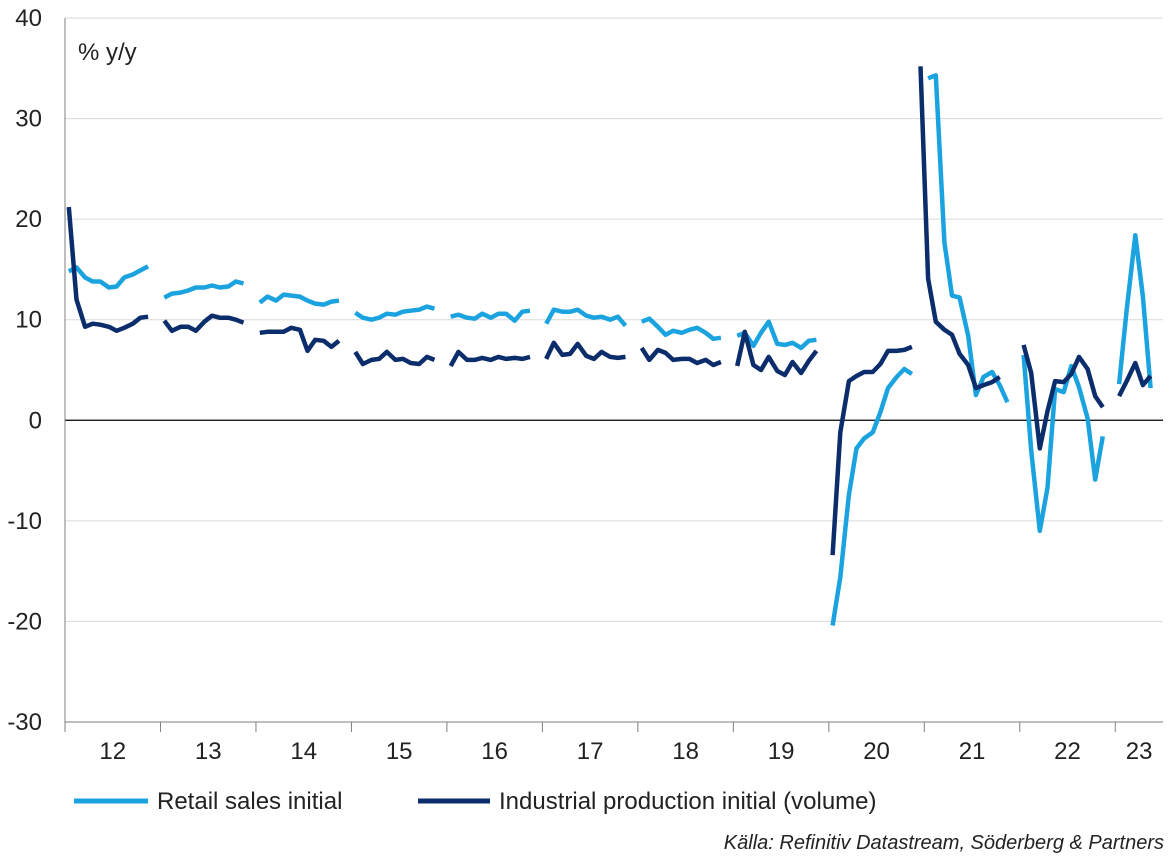  Describe the element at coordinates (303, 751) in the screenshot. I see `x-tick-label: 14` at that location.